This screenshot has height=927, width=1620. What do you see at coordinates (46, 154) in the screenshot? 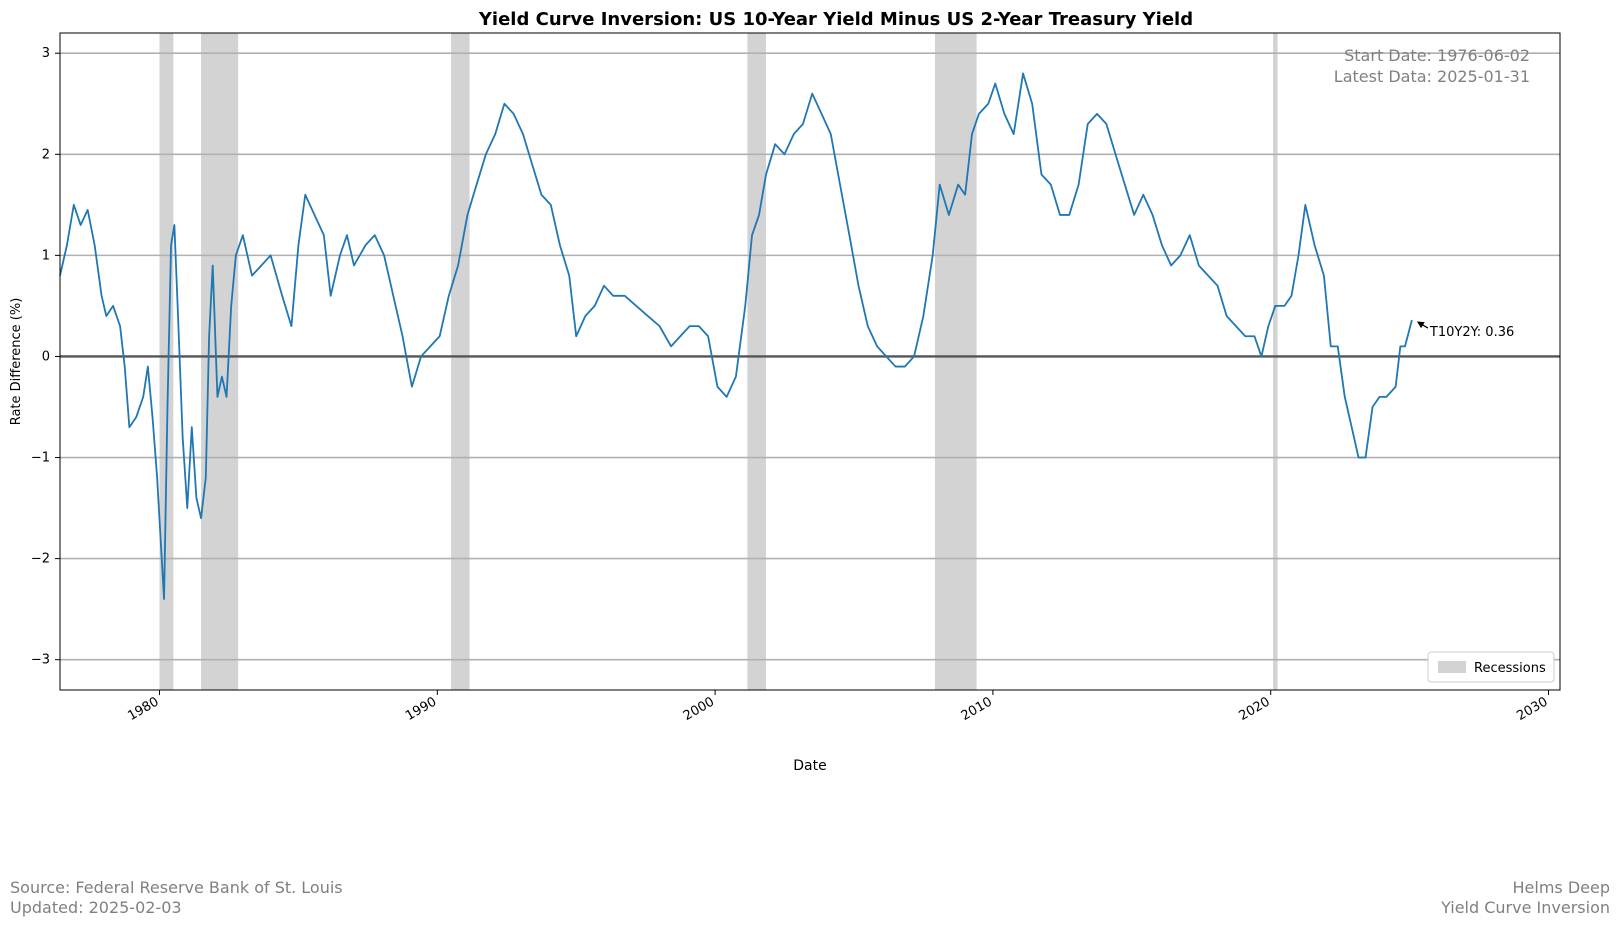
I see `y-tick-label-1: 2` at bounding box center [46, 154].